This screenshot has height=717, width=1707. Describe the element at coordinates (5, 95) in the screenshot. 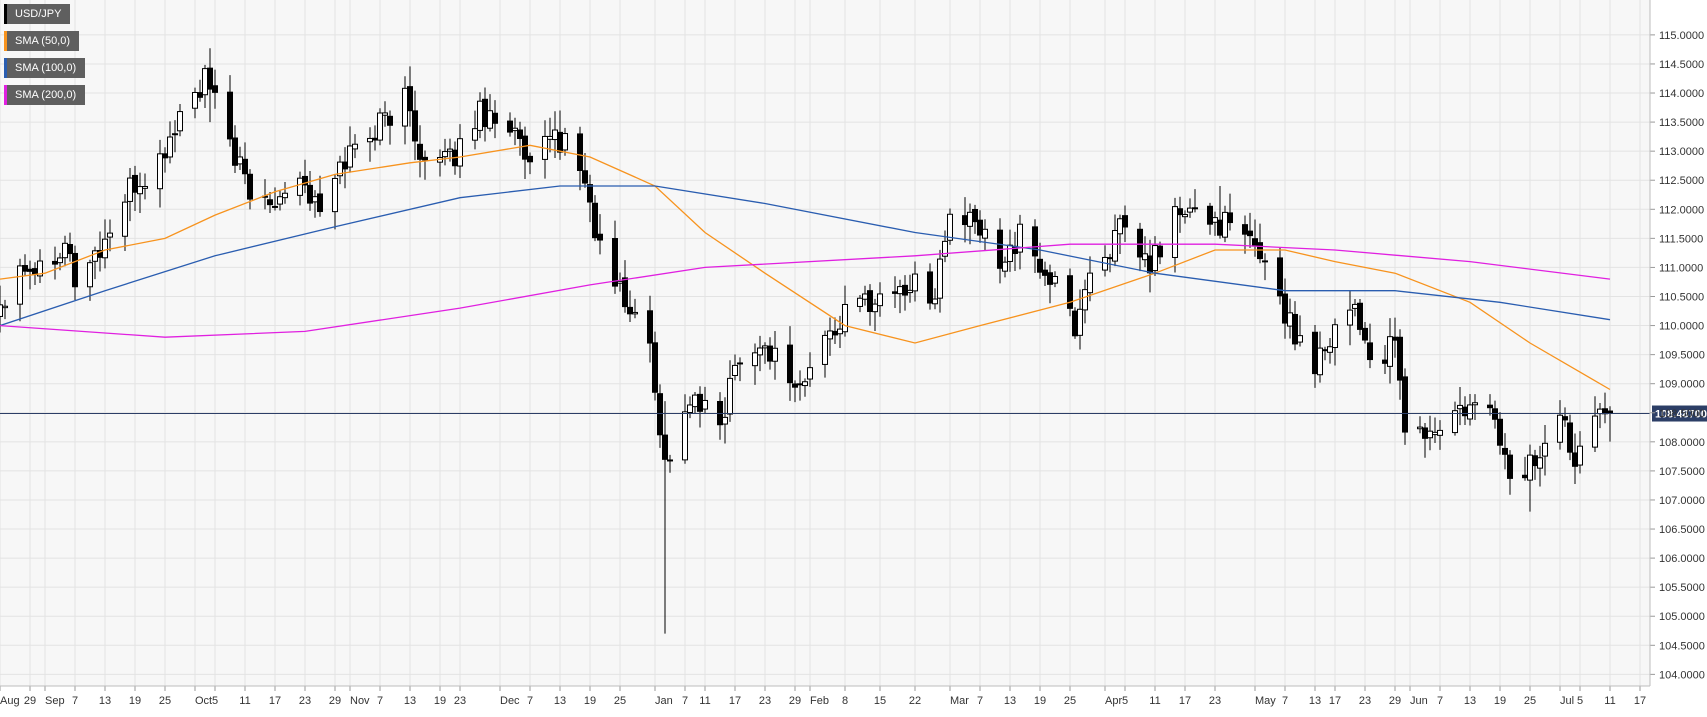

I see `legend-swatch-sma200` at that location.